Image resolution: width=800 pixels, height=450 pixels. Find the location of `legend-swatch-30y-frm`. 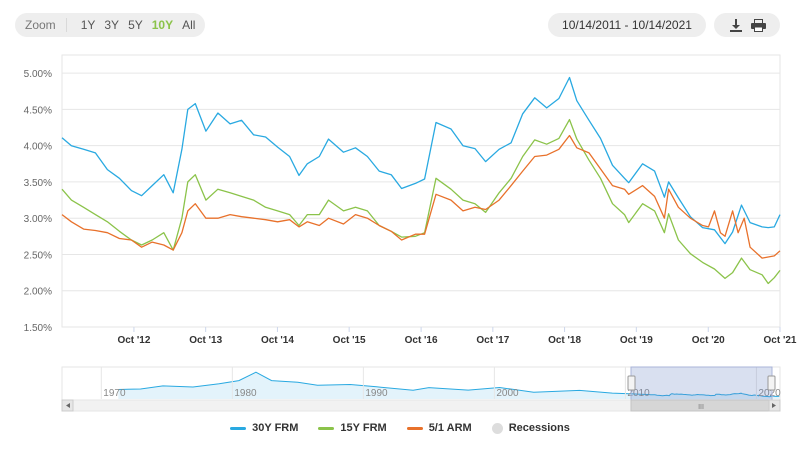

legend-swatch-30y-frm is located at coordinates (238, 428).